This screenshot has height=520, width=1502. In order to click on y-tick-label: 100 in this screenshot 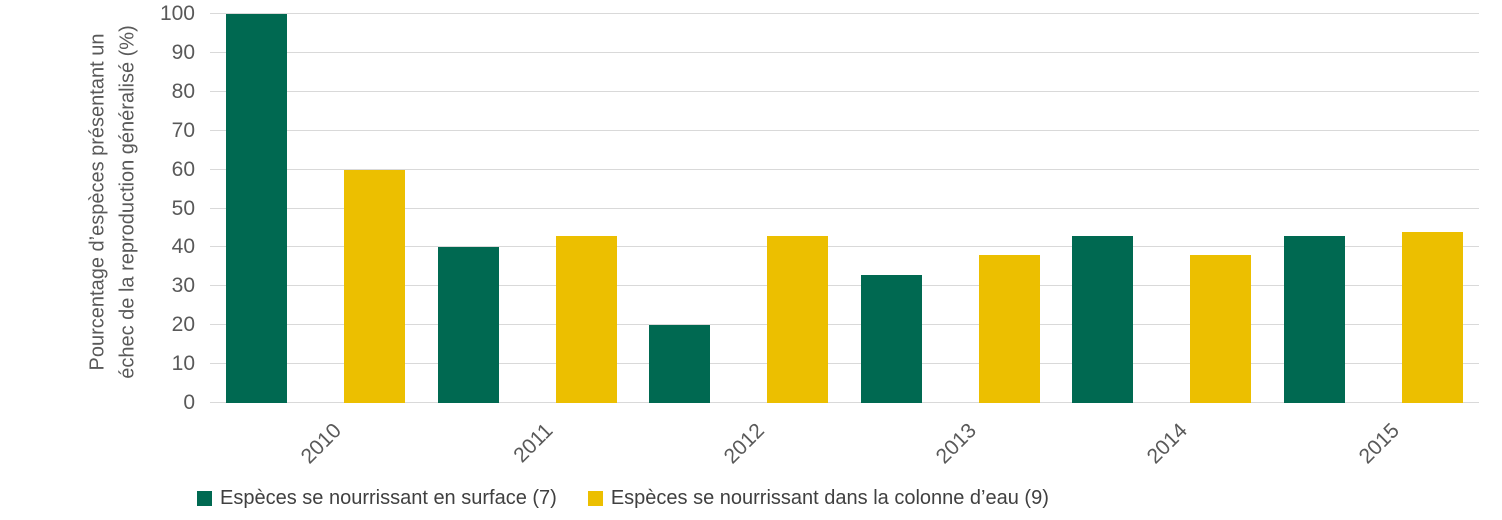, I will do `click(177, 13)`.